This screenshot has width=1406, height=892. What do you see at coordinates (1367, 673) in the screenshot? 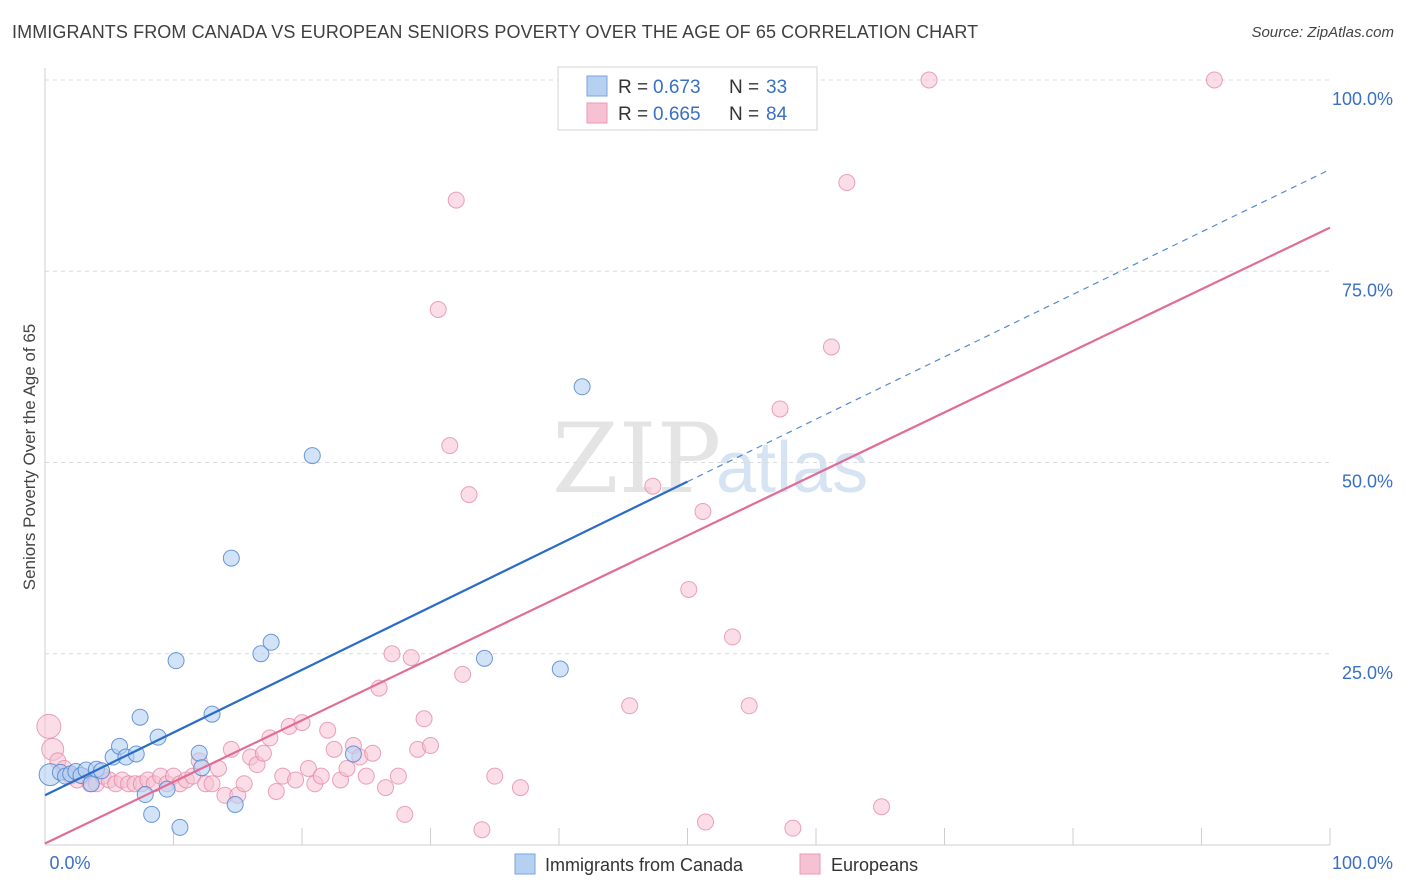
I see `y-tick-label-0: 25.0%` at bounding box center [1367, 673].